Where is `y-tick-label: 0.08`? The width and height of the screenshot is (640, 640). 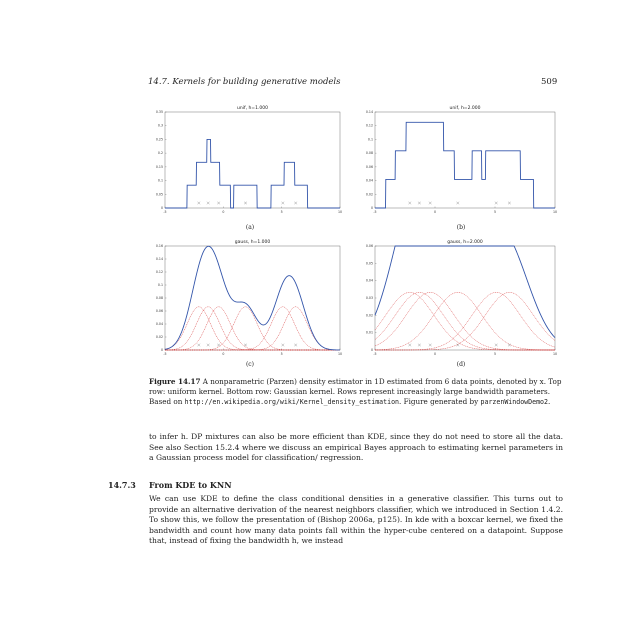 y-tick-label: 0.08 is located at coordinates (369, 153).